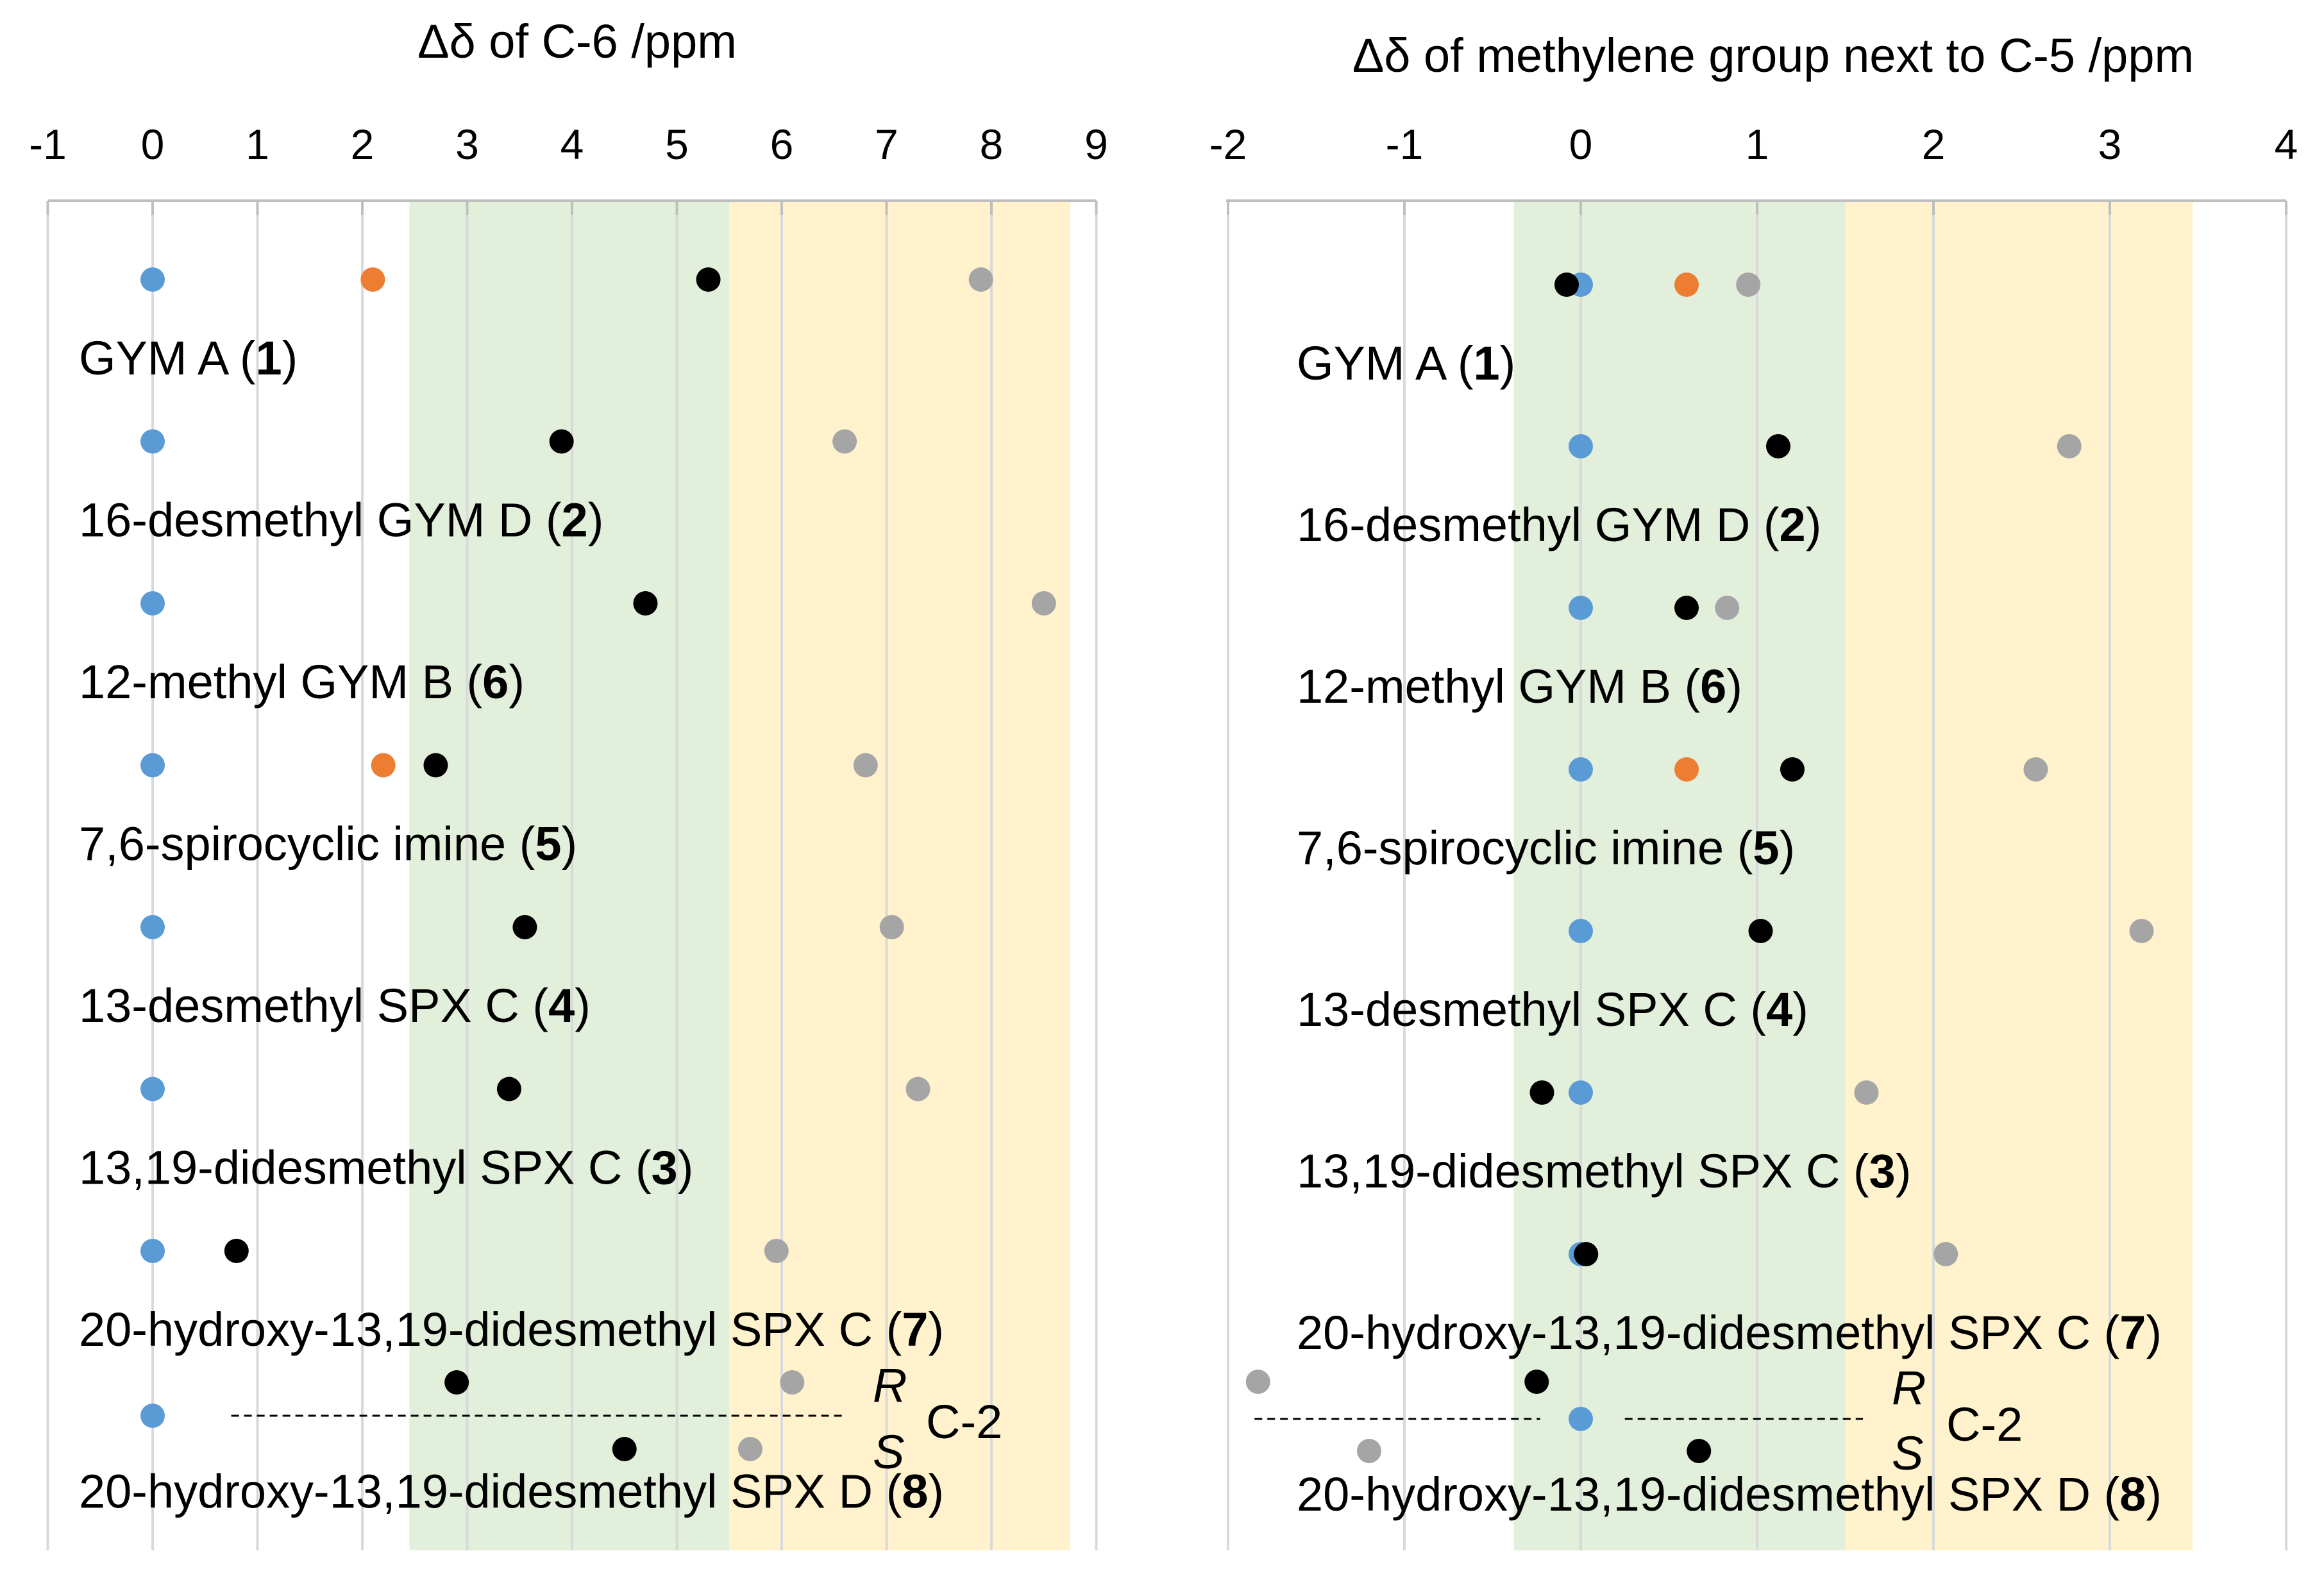 The height and width of the screenshot is (1585, 2324). Describe the element at coordinates (887, 144) in the screenshot. I see `x-tick-label: 7` at that location.